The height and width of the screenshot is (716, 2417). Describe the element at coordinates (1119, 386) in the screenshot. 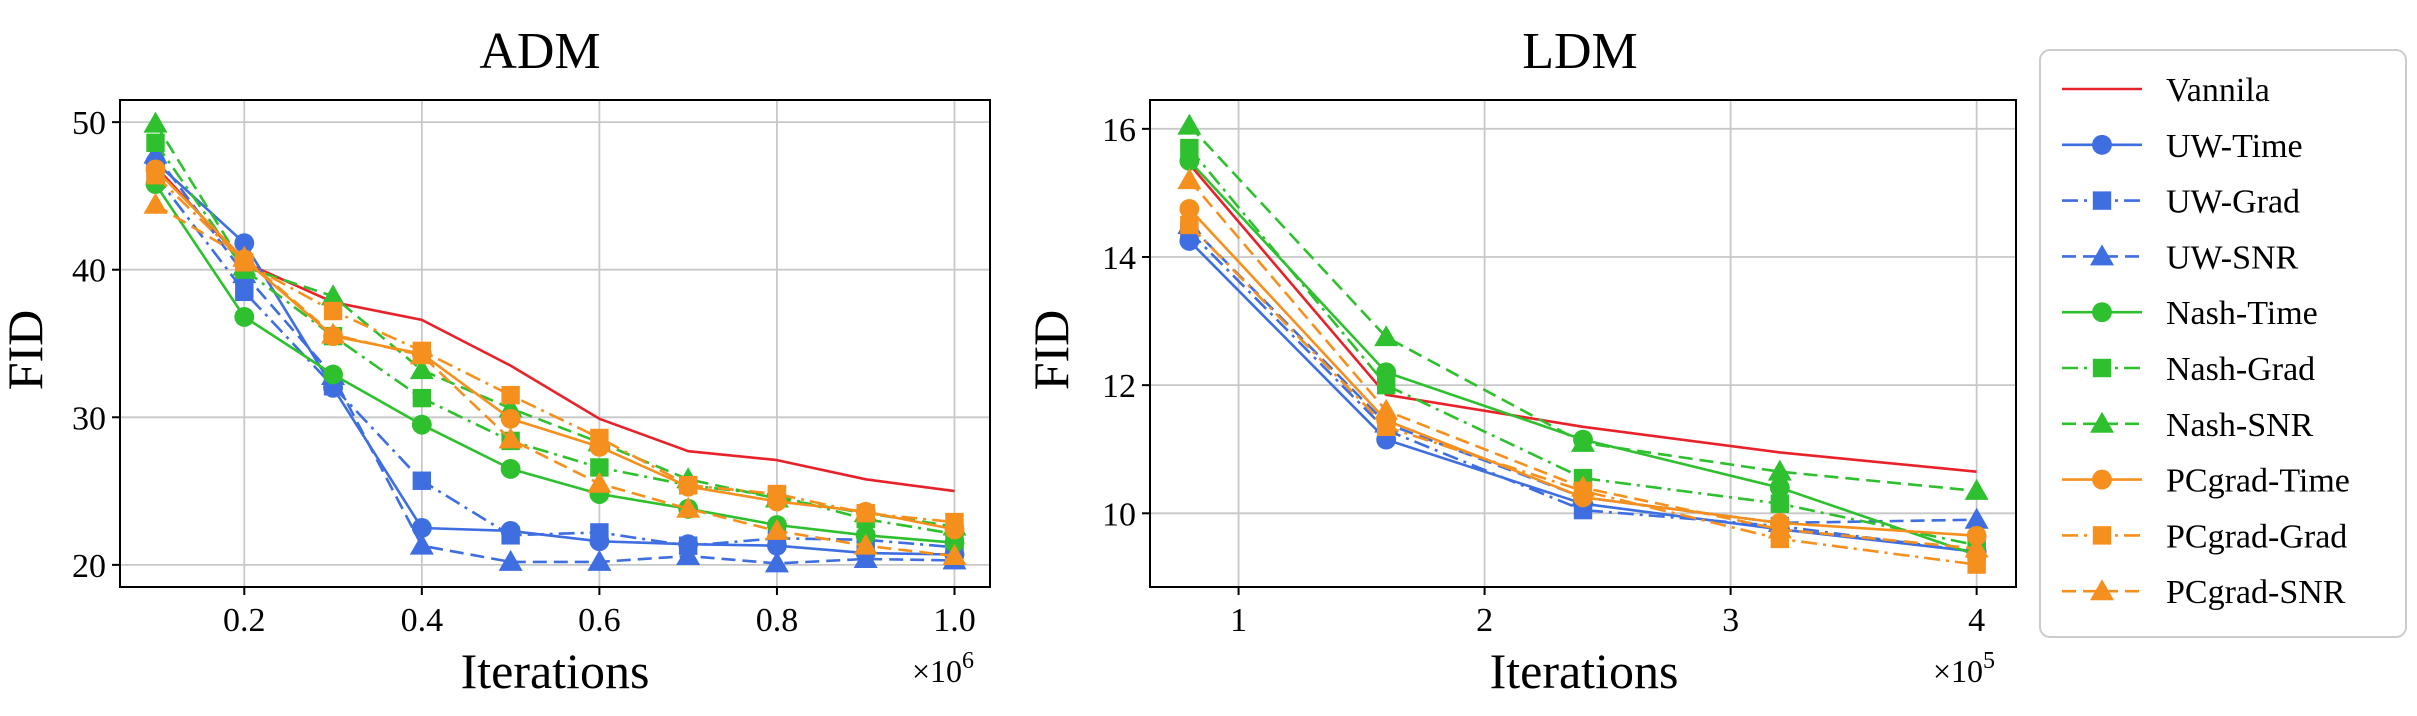

I see `ldm-ytick-label: 12` at that location.